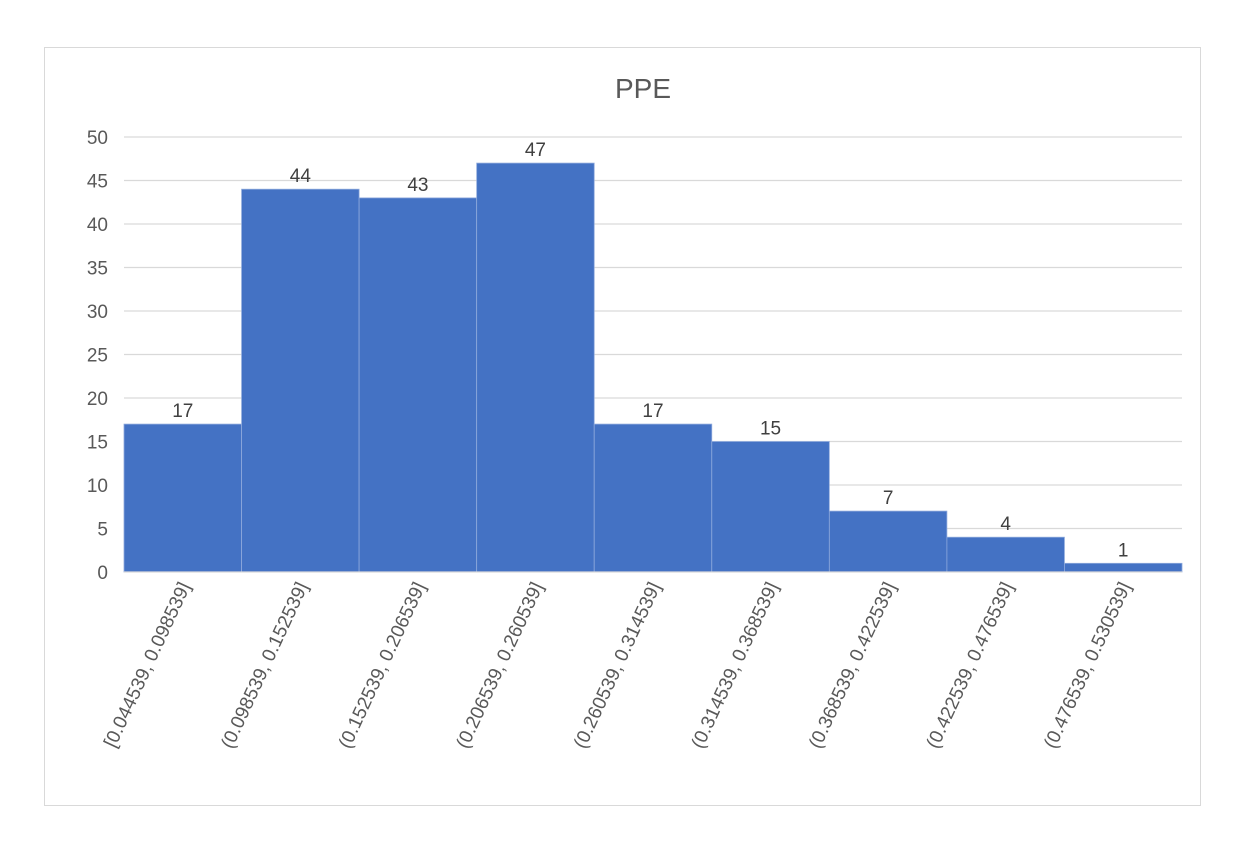 This screenshot has width=1252, height=848. What do you see at coordinates (643, 88) in the screenshot?
I see `chart-title: PPE` at bounding box center [643, 88].